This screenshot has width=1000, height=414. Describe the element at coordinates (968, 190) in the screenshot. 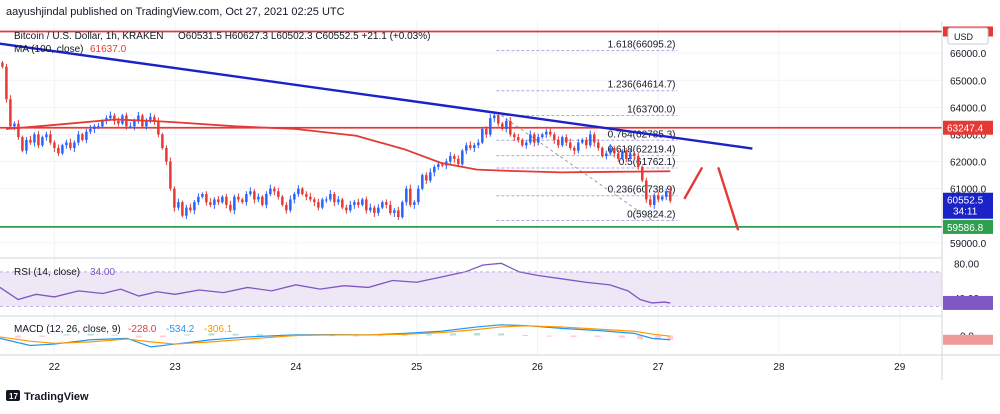

I see `price-tick-5: 61000.0` at that location.